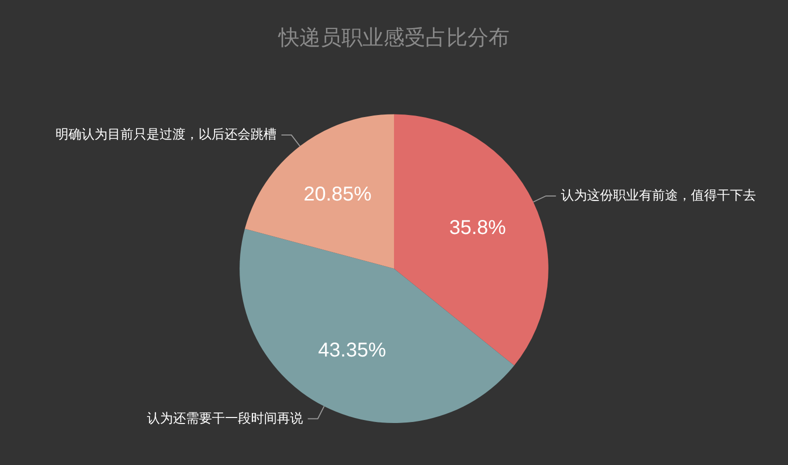  What do you see at coordinates (165, 134) in the screenshot?
I see `slice-label: 明确认为目前只是过渡，以后还会跳槽` at bounding box center [165, 134].